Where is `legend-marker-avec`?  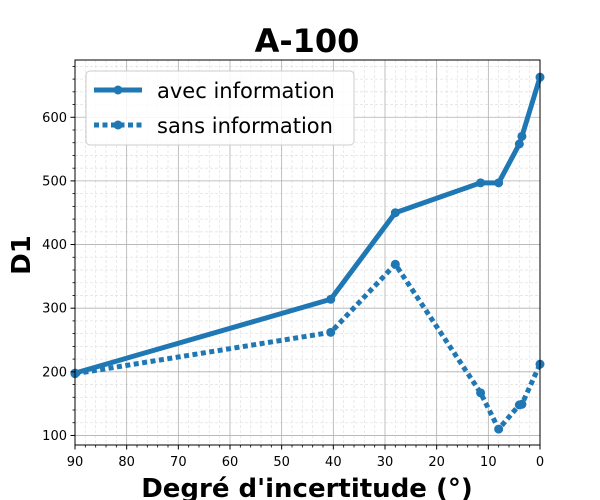
legend-marker-avec is located at coordinates (118, 90).